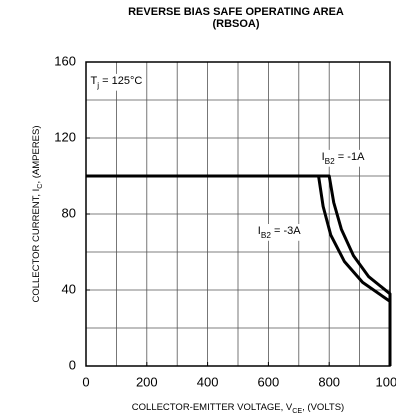 This screenshot has height=419, width=396. What do you see at coordinates (65, 60) in the screenshot?
I see `y-tick-label: 160` at bounding box center [65, 60].